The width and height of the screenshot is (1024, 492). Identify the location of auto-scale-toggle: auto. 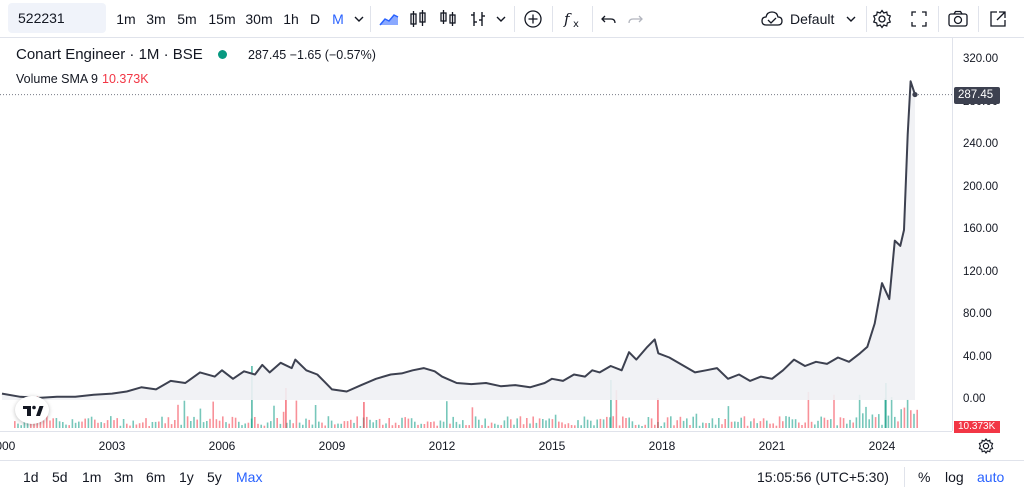
(991, 477).